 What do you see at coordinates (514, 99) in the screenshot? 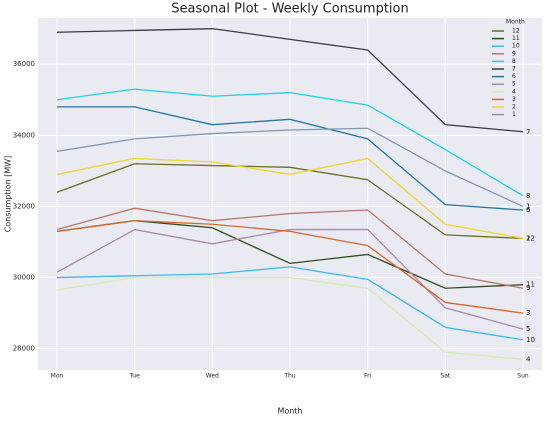
I see `legend-label: 3` at bounding box center [514, 99].